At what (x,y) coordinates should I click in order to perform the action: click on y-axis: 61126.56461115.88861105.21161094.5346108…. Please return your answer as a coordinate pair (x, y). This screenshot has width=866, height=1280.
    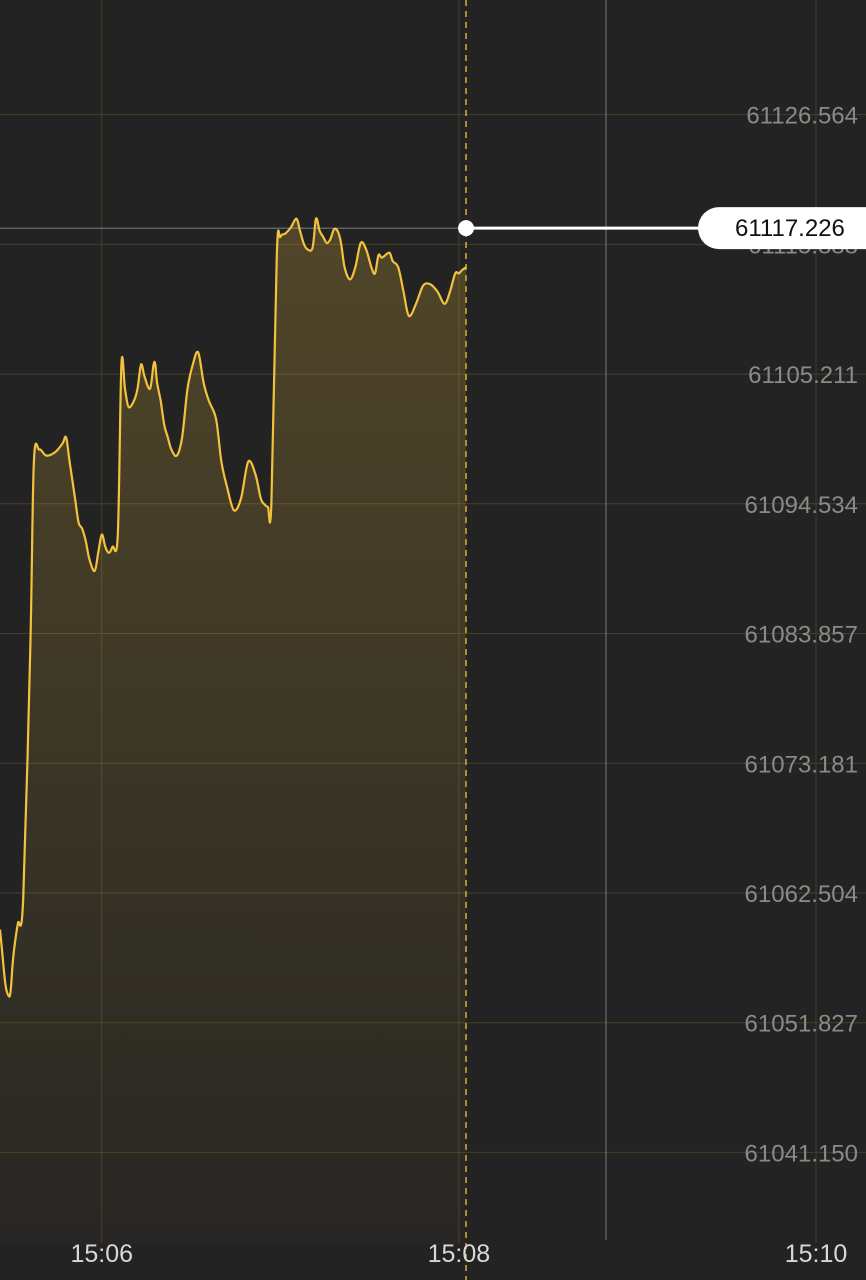
    Looking at the image, I should click on (801, 635).